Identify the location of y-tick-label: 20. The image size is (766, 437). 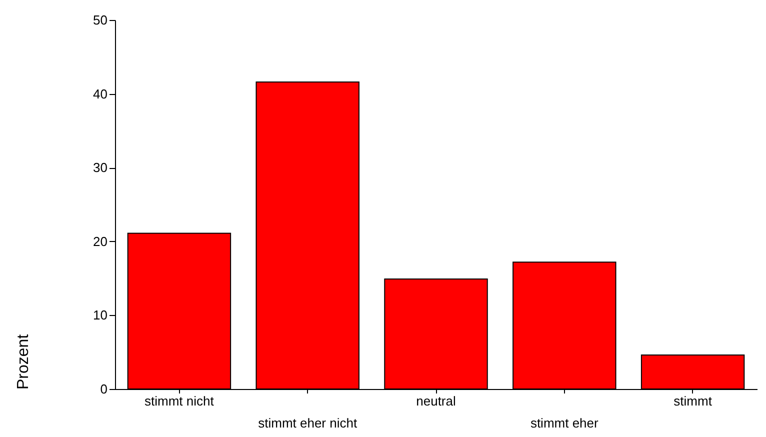
(100, 241).